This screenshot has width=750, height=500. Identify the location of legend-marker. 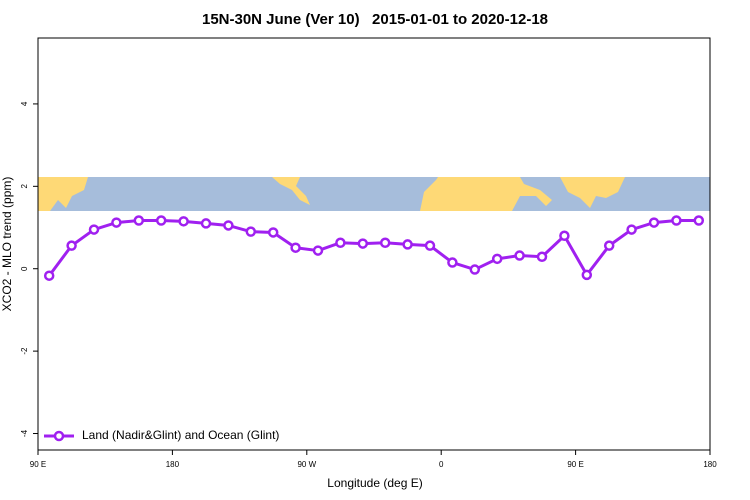
(59, 436).